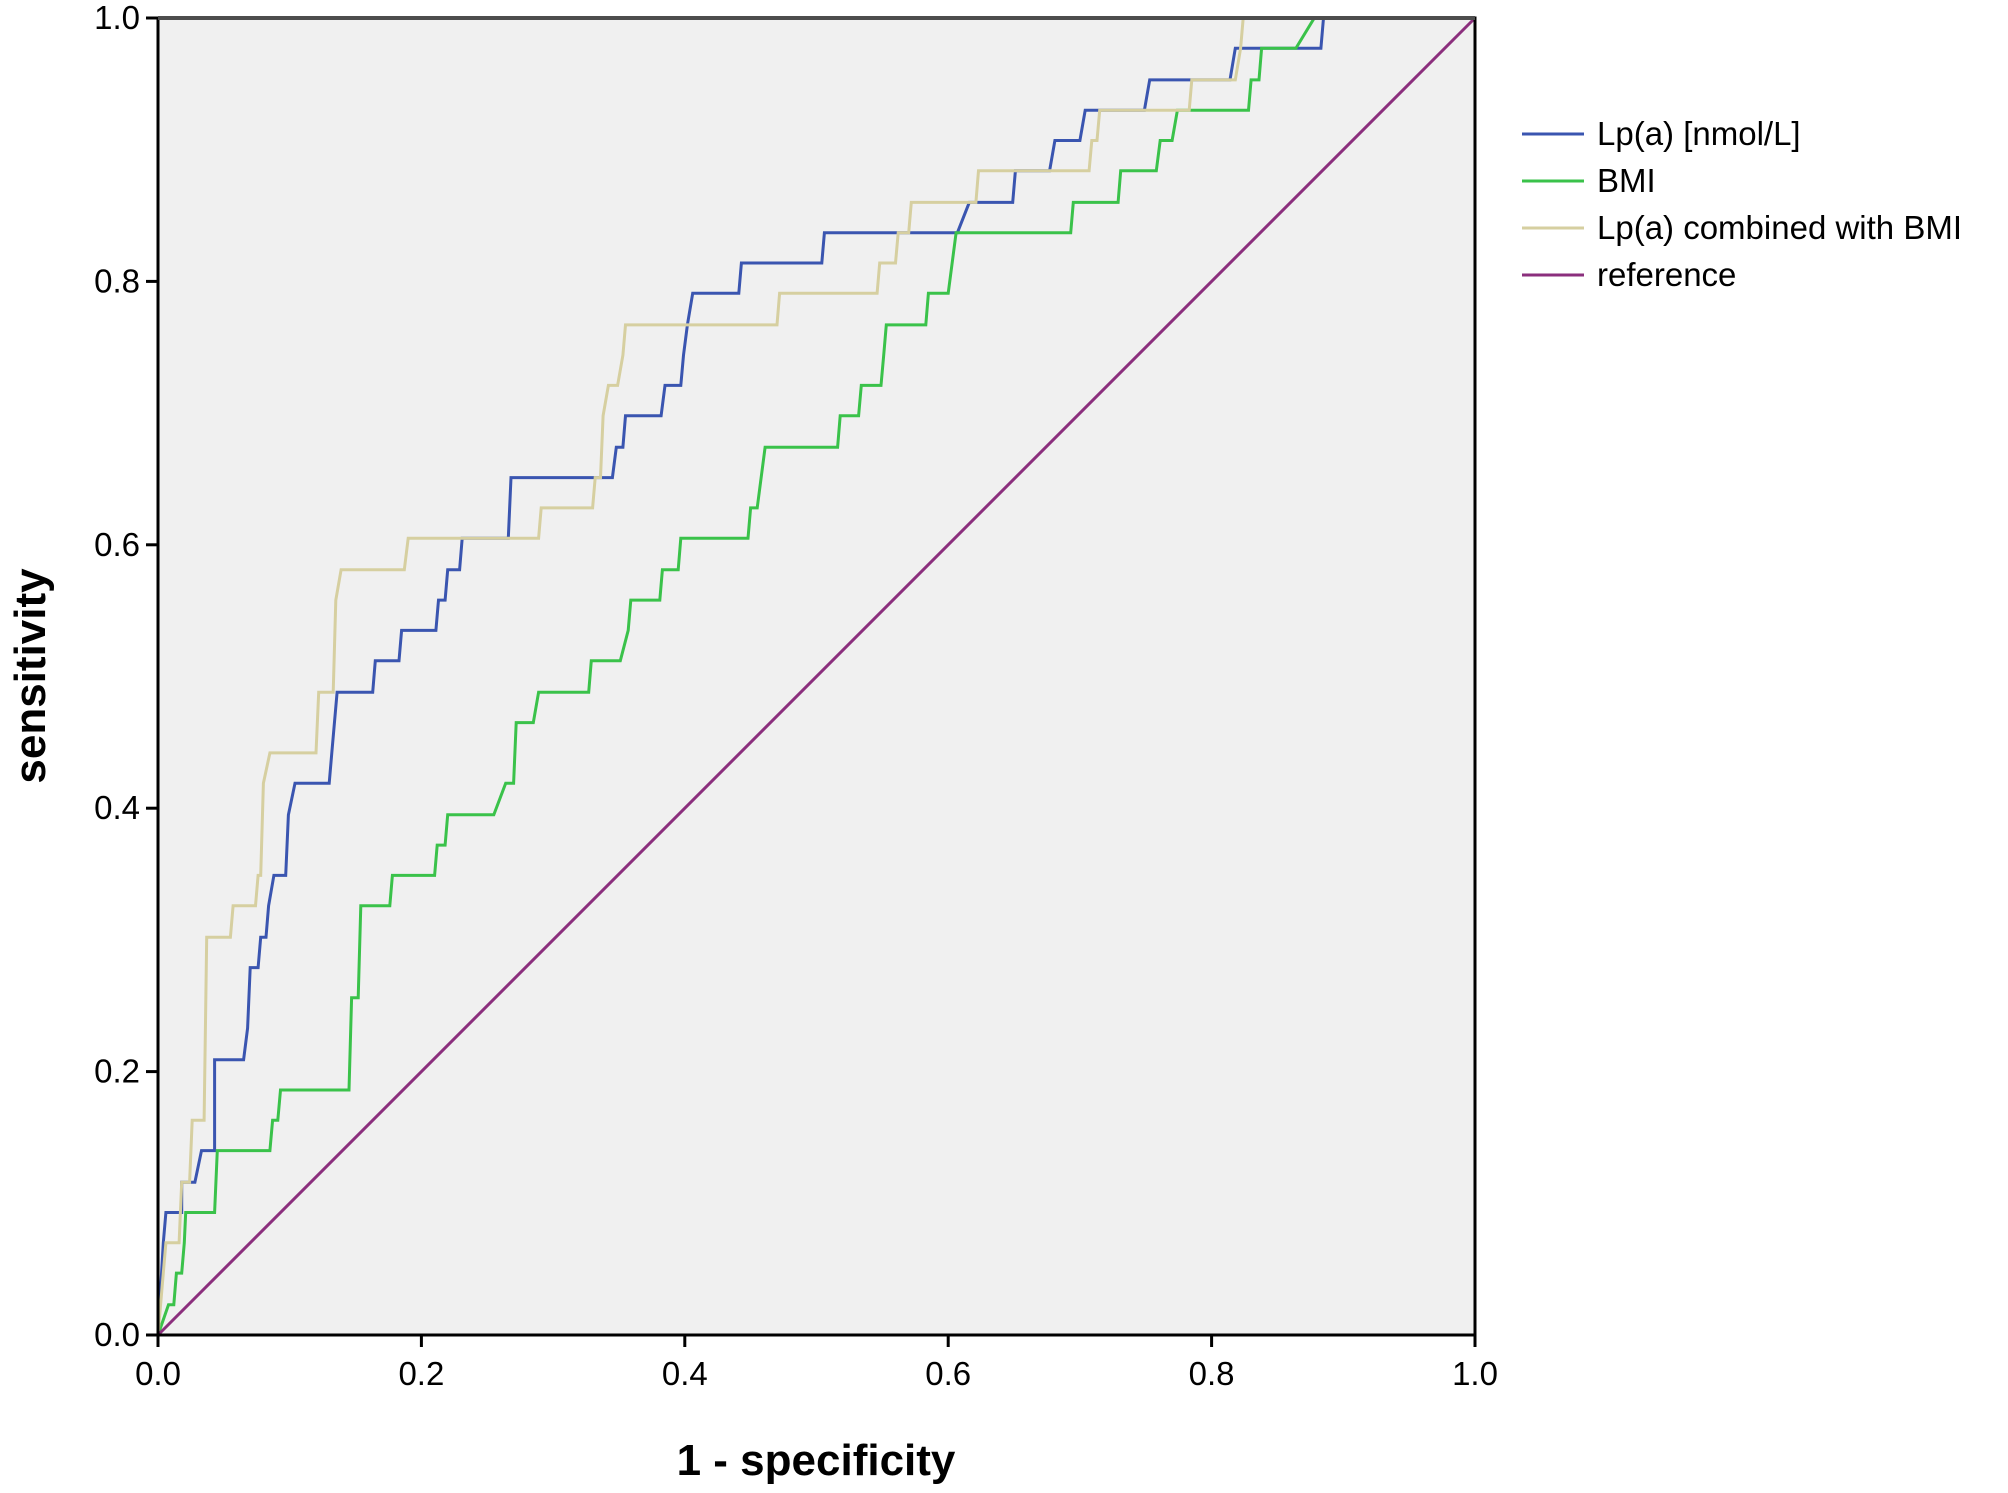 Image resolution: width=2008 pixels, height=1493 pixels. What do you see at coordinates (117, 280) in the screenshot?
I see `y-tick-label: 0.8` at bounding box center [117, 280].